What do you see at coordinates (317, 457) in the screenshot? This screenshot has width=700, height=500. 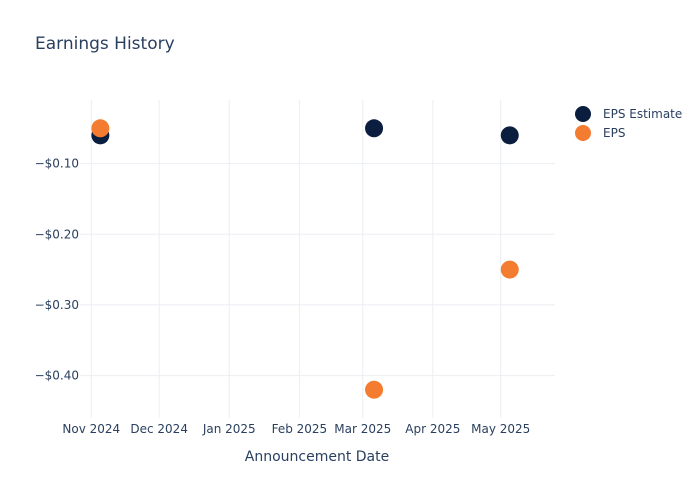 I see `x-axis-title: Announcement Date` at bounding box center [317, 457].